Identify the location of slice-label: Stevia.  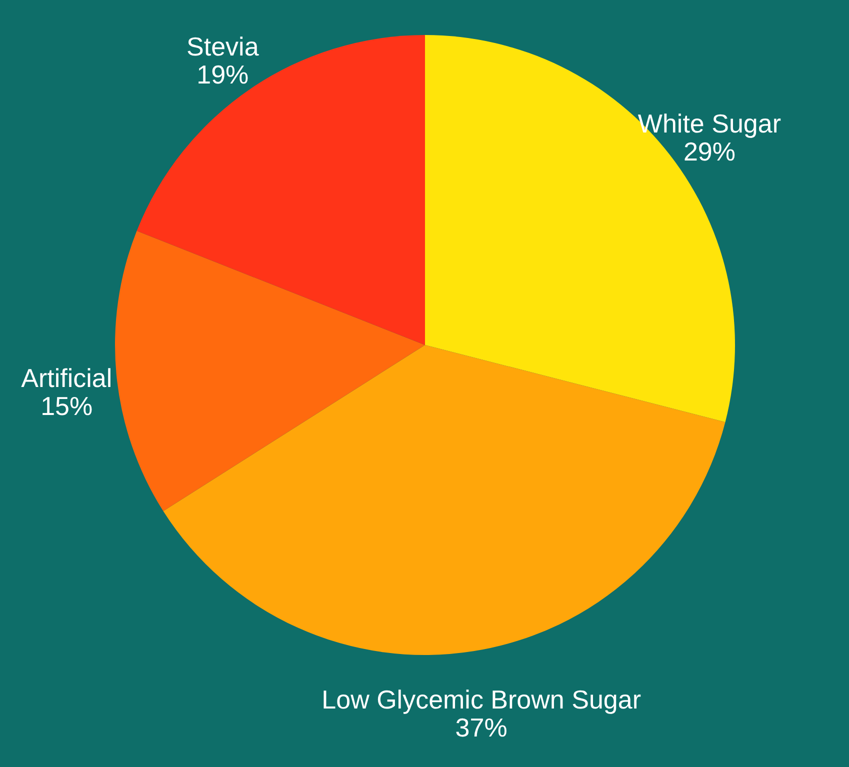
(223, 46).